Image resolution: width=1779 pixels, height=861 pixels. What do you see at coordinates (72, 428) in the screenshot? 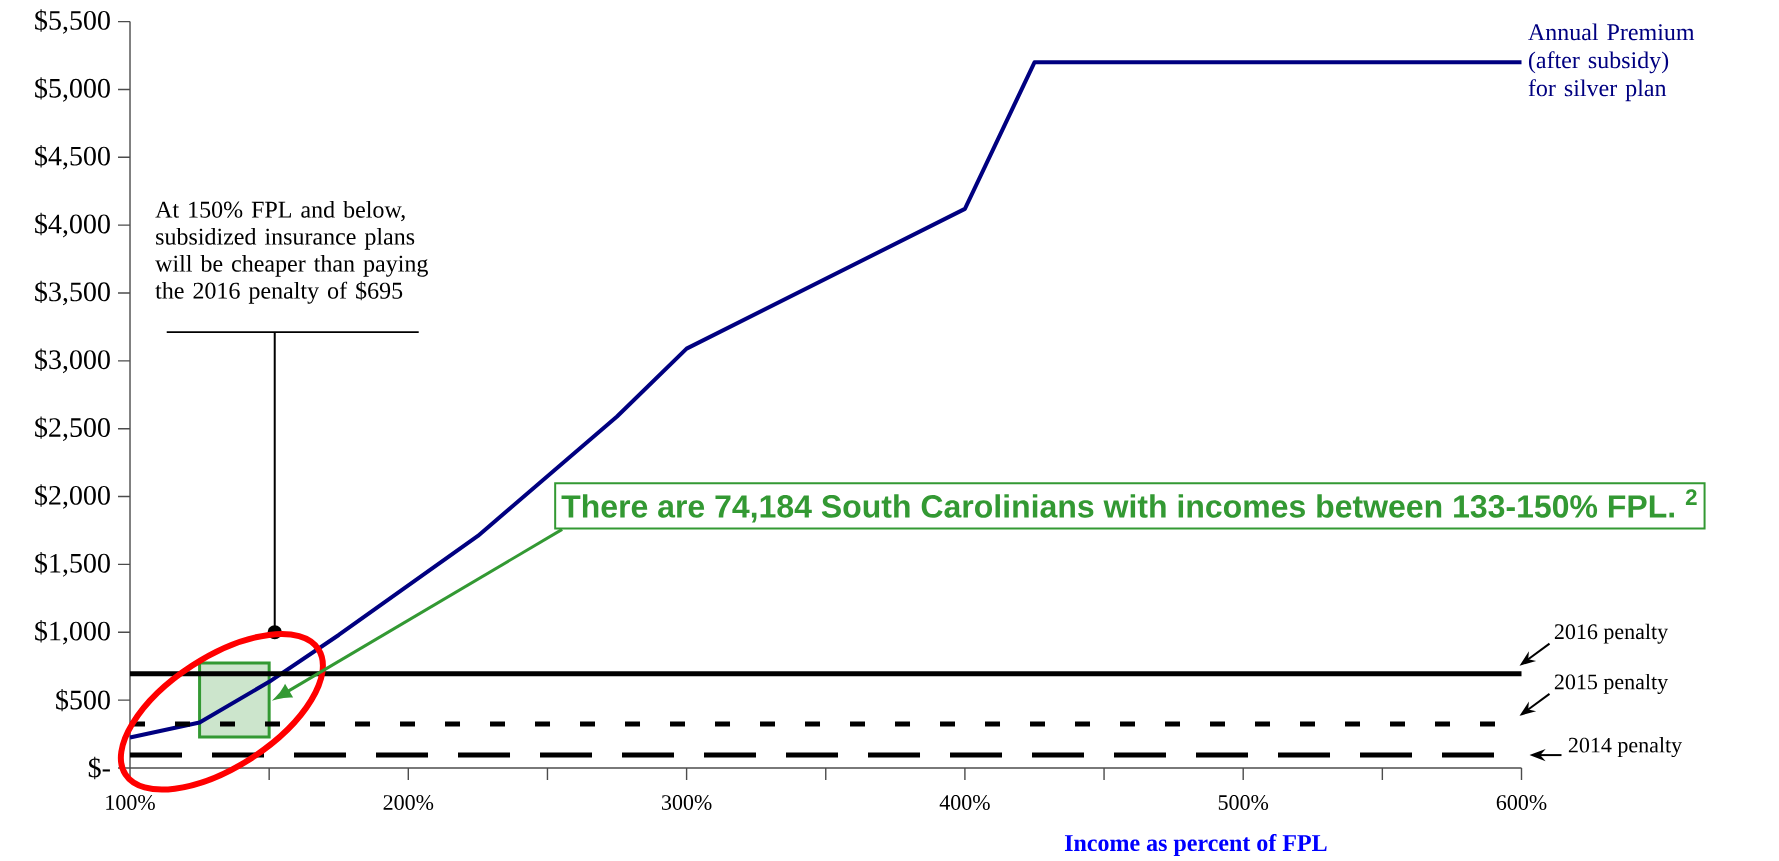
I see `y-tick-label: $2,500` at bounding box center [72, 428].